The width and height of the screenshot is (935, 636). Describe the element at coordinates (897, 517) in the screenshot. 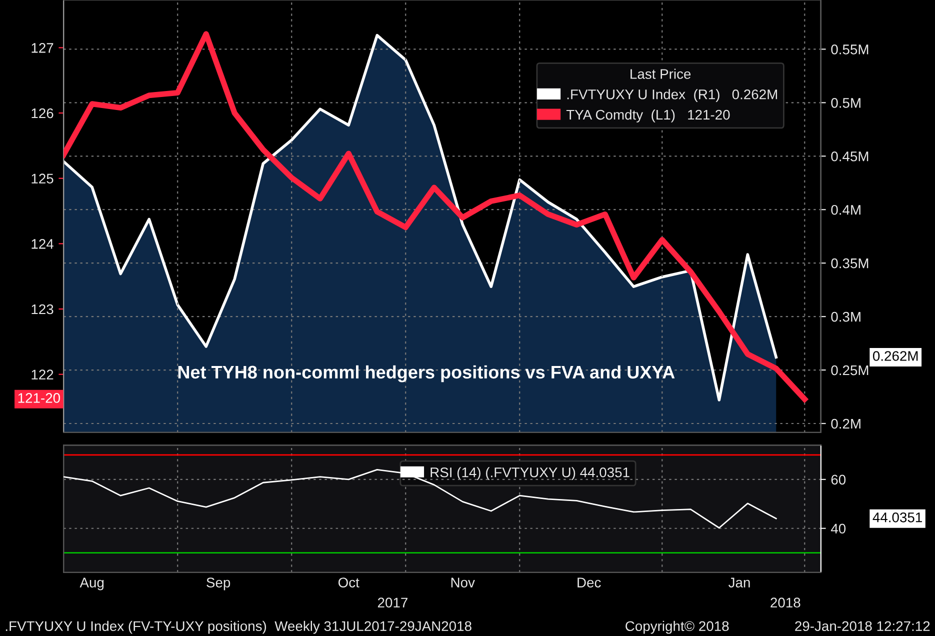

I see `text: 44.0351` at that location.